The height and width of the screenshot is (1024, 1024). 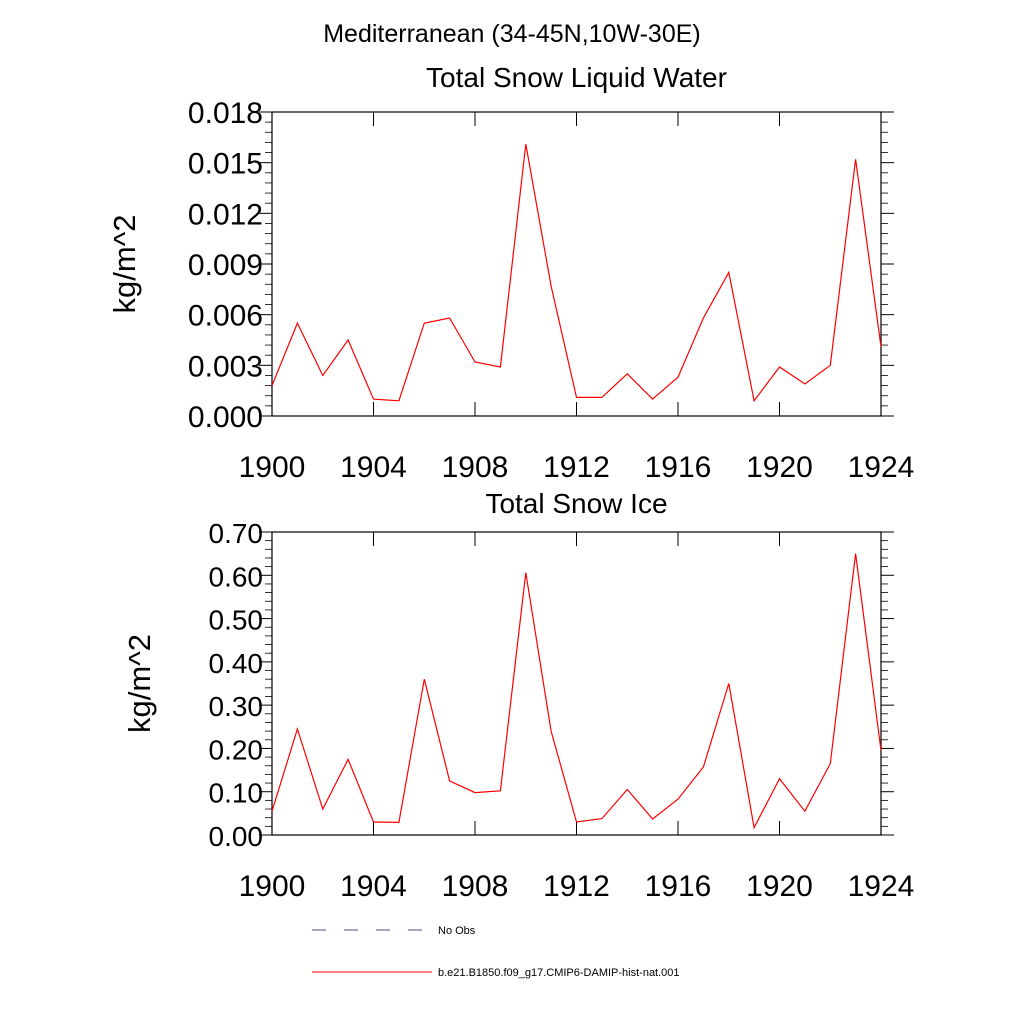 What do you see at coordinates (236, 620) in the screenshot?
I see `y-tick-label: 0.50` at bounding box center [236, 620].